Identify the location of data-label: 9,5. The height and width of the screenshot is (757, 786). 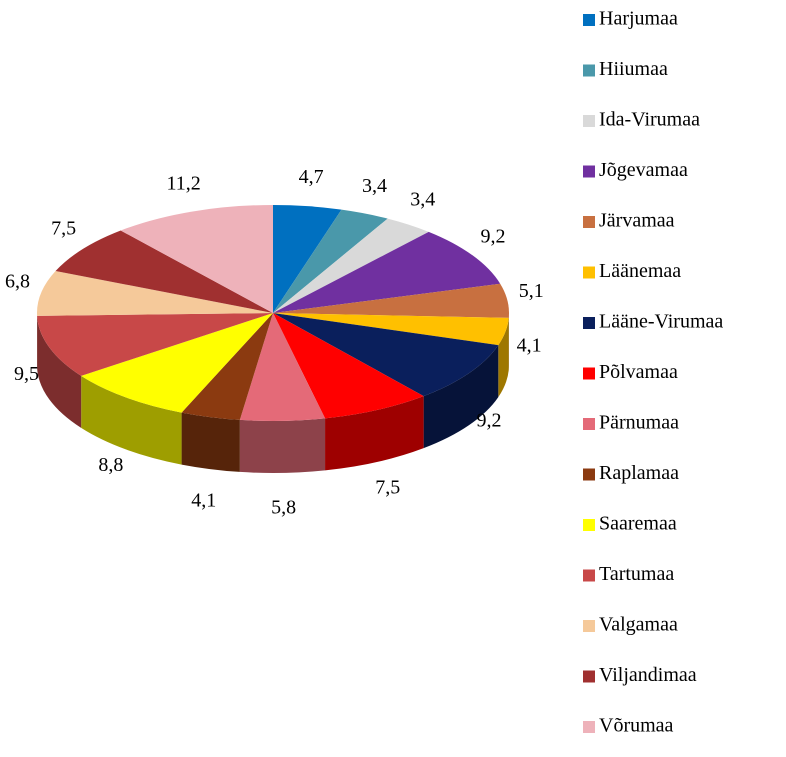
(26, 374).